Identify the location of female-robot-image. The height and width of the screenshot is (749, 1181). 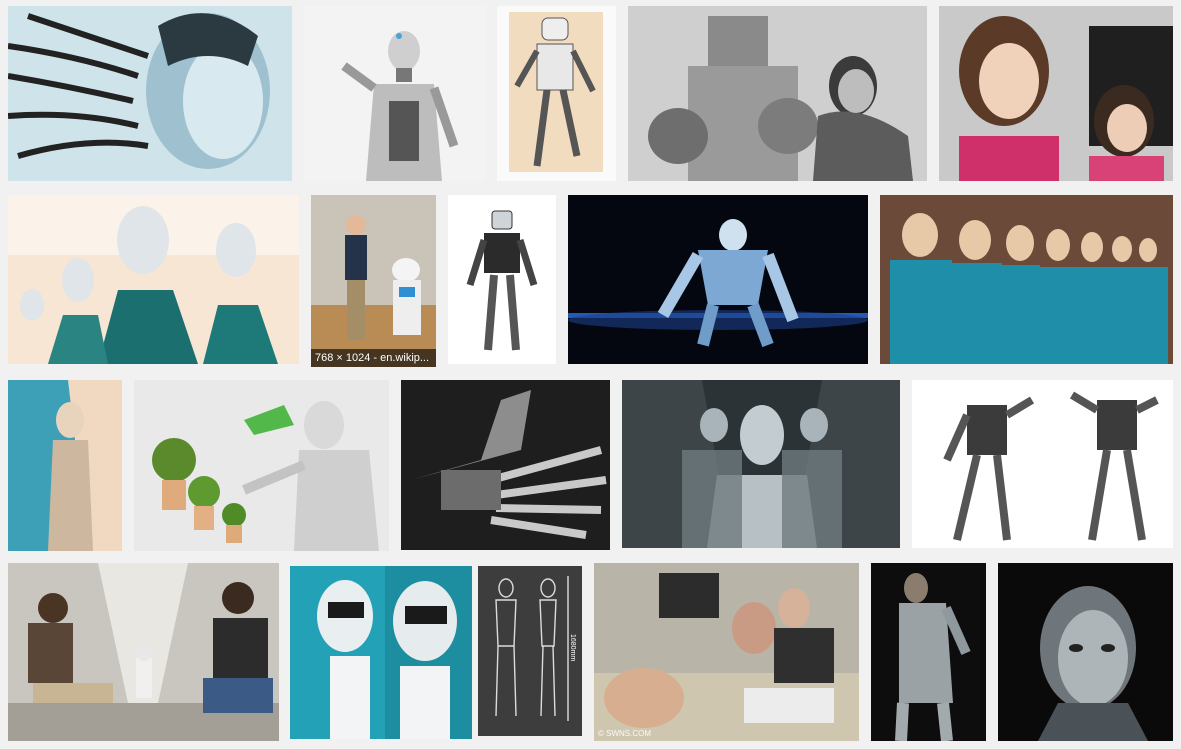
(395, 93).